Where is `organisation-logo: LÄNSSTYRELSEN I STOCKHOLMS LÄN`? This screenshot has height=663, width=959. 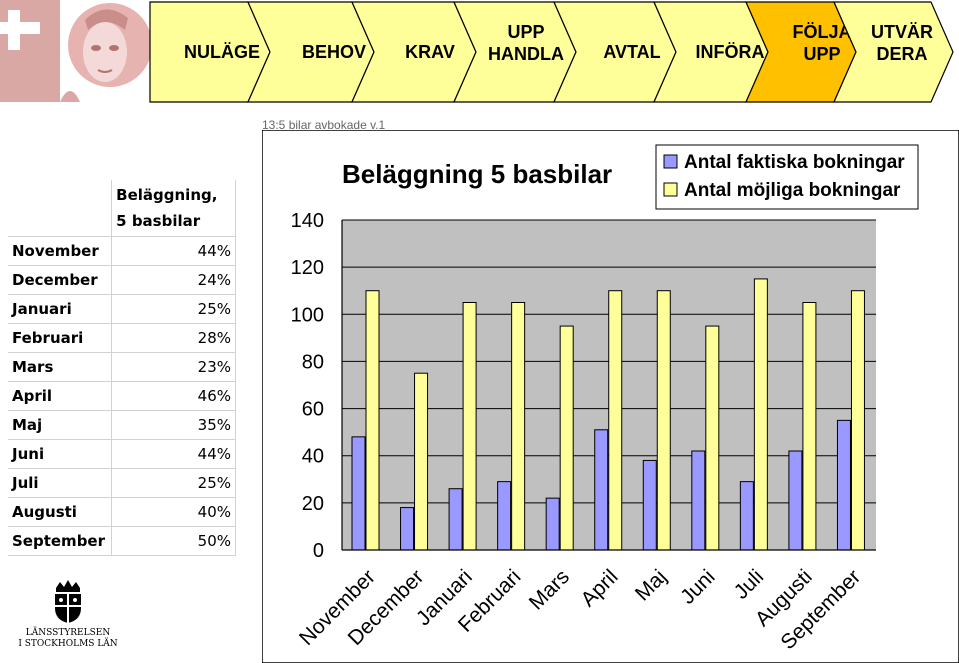 organisation-logo: LÄNSSTYRELSEN I STOCKHOLMS LÄN is located at coordinates (68, 614).